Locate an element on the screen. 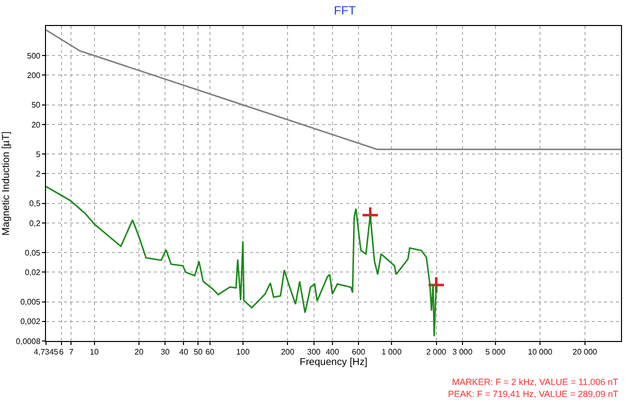  x-tick-label: 20 000 is located at coordinates (585, 352).